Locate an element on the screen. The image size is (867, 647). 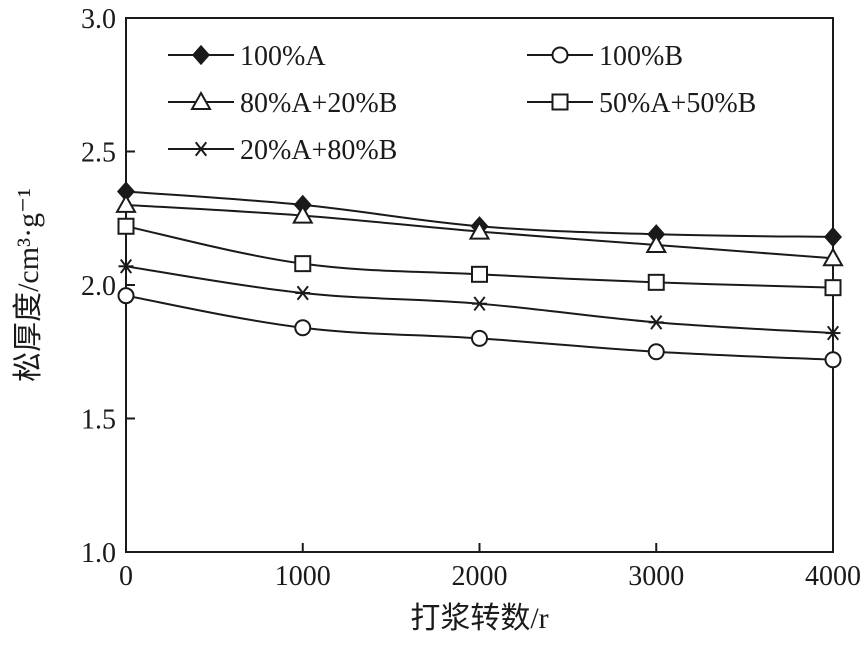
series-80-a-20-b is located at coordinates (479, 230).